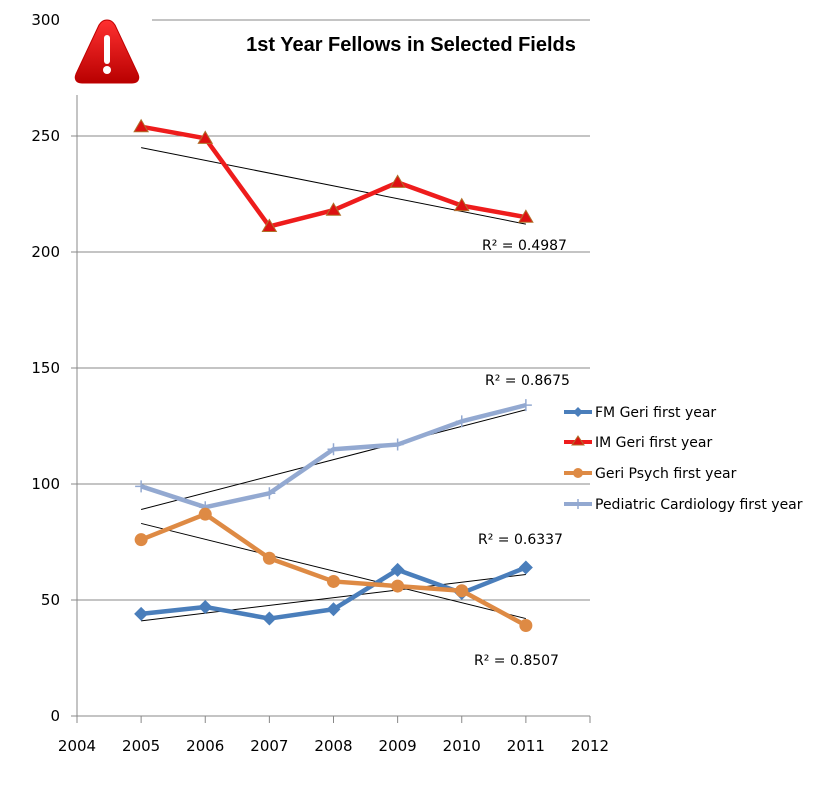 Image resolution: width=818 pixels, height=785 pixels. What do you see at coordinates (699, 505) in the screenshot?
I see `legend-label: Pediatric Cardiology first year` at bounding box center [699, 505].